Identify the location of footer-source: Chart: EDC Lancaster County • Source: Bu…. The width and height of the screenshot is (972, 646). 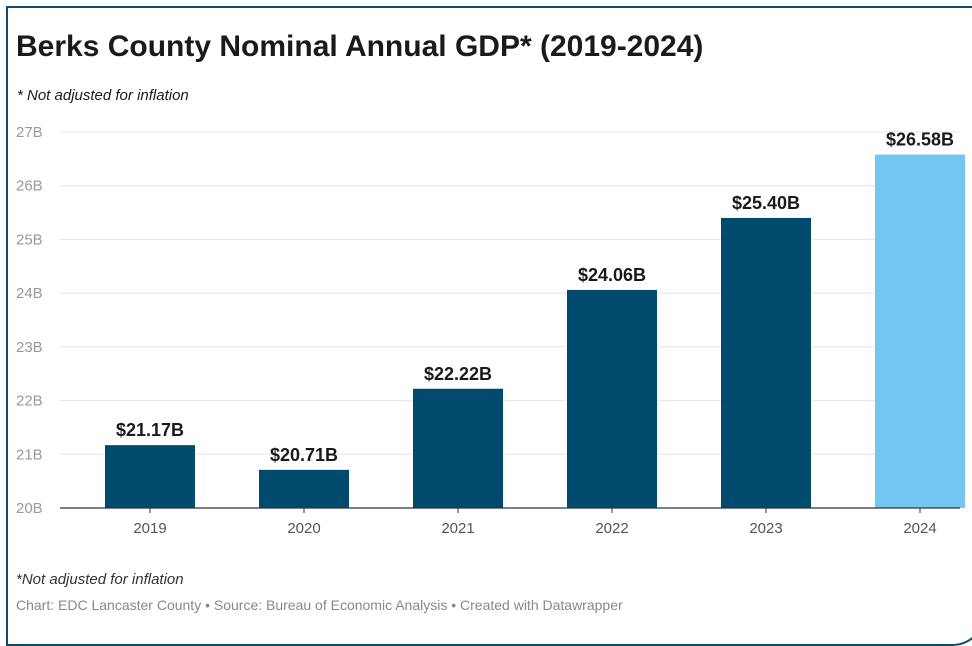
(319, 605).